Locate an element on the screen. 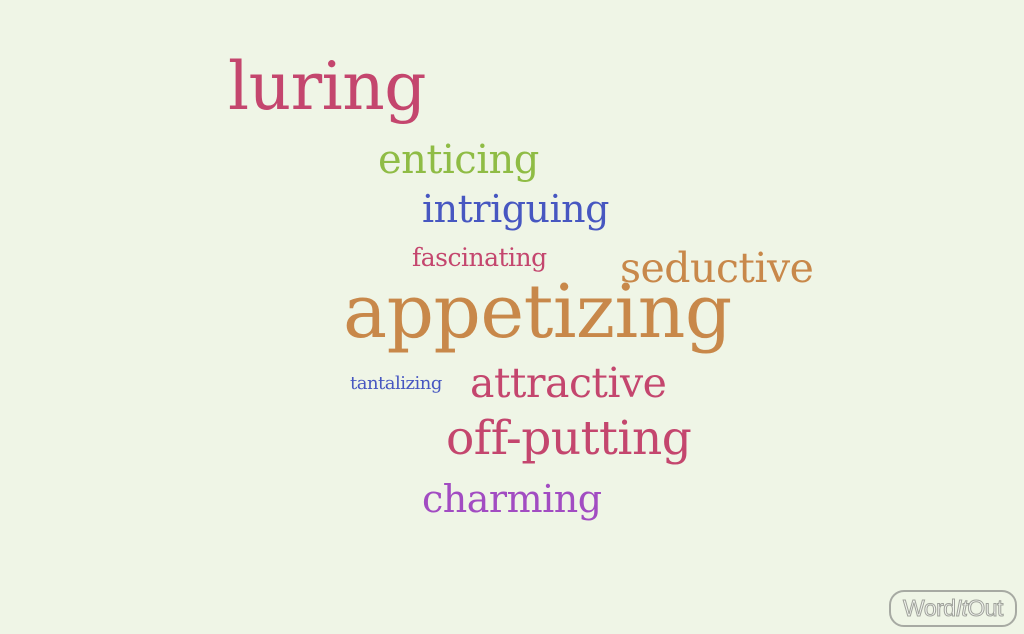 The image size is (1024, 634). word-enticing: enticing is located at coordinates (458, 160).